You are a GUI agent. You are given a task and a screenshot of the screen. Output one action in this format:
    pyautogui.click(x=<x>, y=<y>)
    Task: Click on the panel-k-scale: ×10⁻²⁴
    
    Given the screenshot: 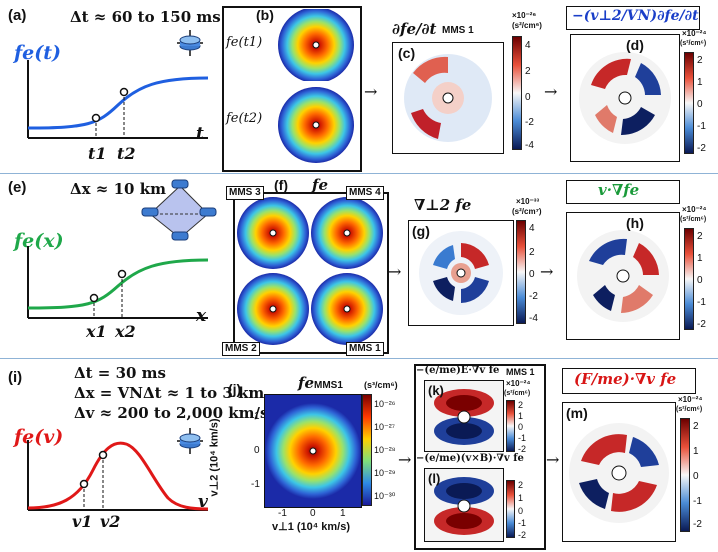 What is the action you would take?
    pyautogui.click(x=518, y=383)
    